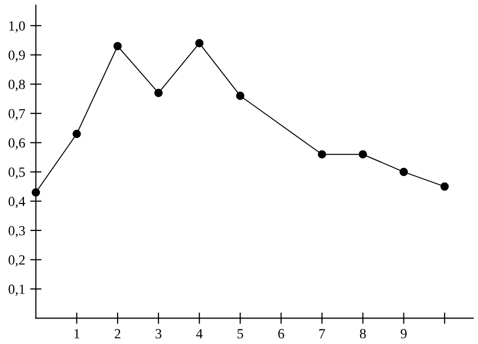  What do you see at coordinates (199, 333) in the screenshot?
I see `x-tick-label: 4` at bounding box center [199, 333].